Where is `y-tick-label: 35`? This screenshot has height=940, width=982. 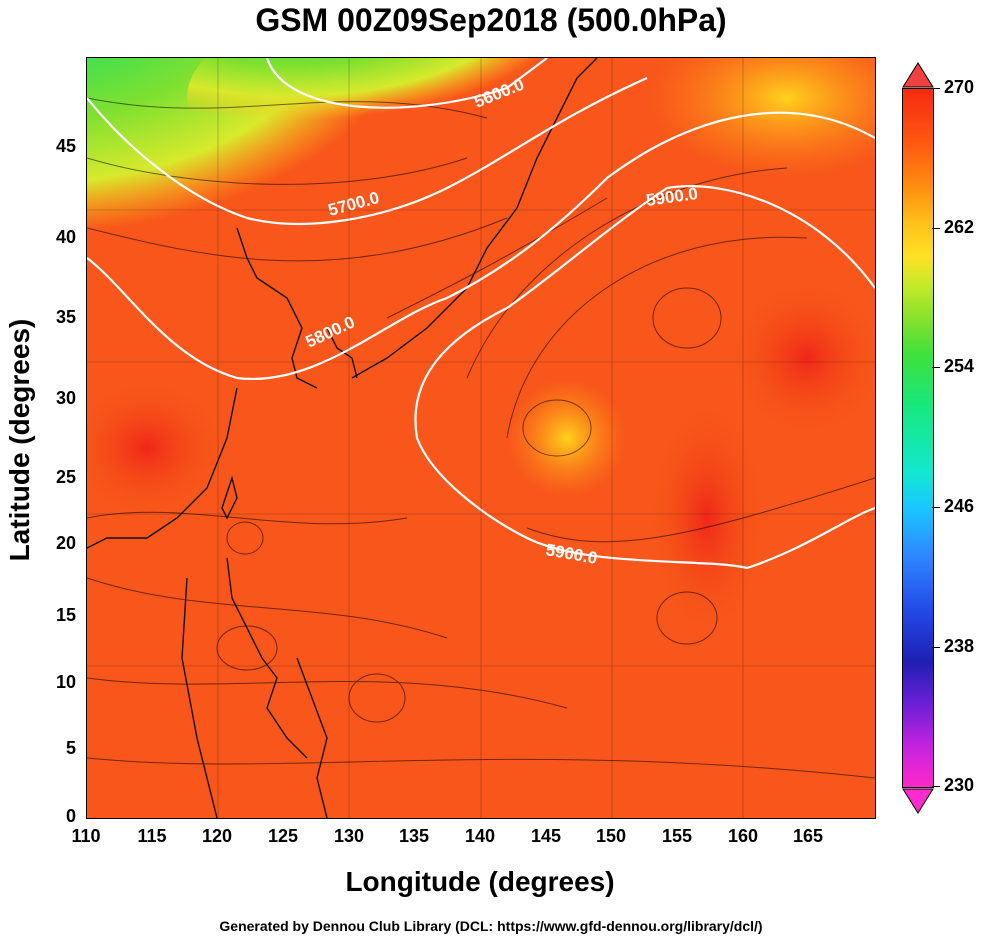
y-tick-label: 35 is located at coordinates (65, 317).